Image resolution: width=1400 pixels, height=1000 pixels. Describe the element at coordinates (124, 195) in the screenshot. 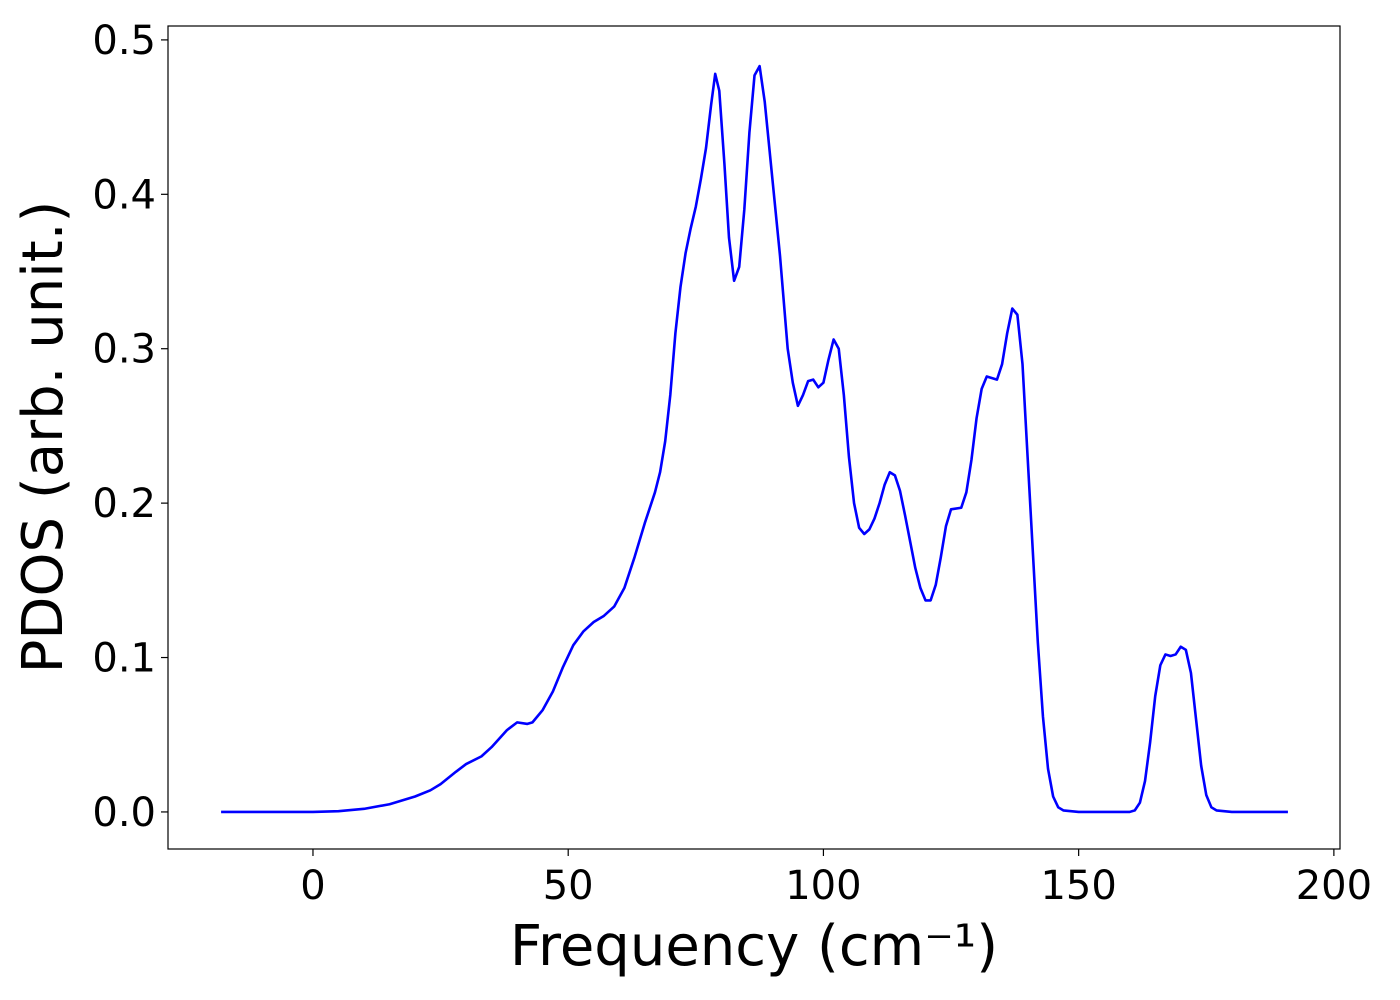

I see `y-tick-label: 0.4` at that location.